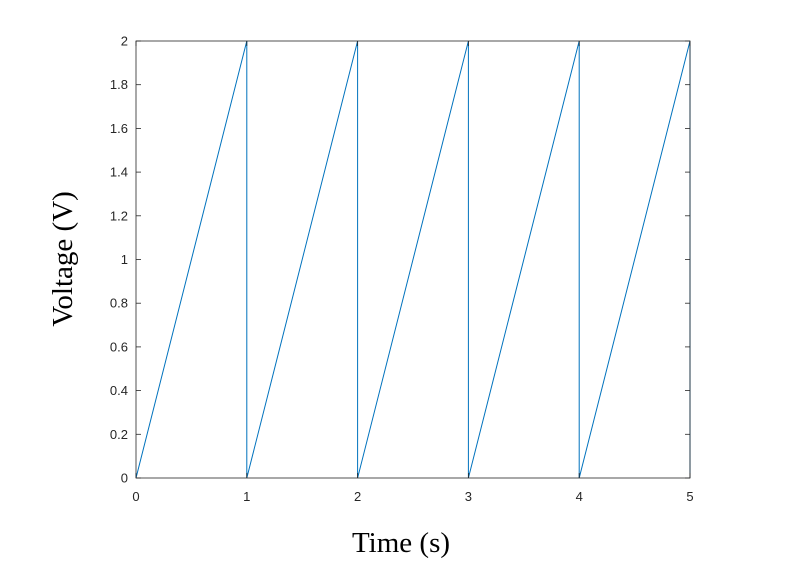 The image size is (808, 574). What do you see at coordinates (468, 496) in the screenshot?
I see `x-tick-label: 3` at bounding box center [468, 496].